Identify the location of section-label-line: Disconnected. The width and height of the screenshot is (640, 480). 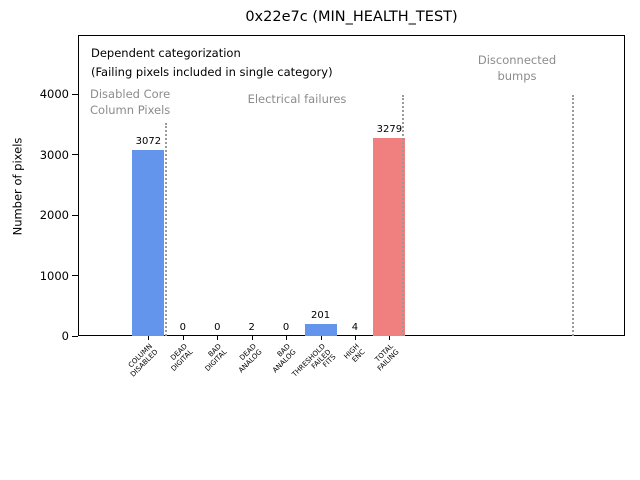
(517, 60).